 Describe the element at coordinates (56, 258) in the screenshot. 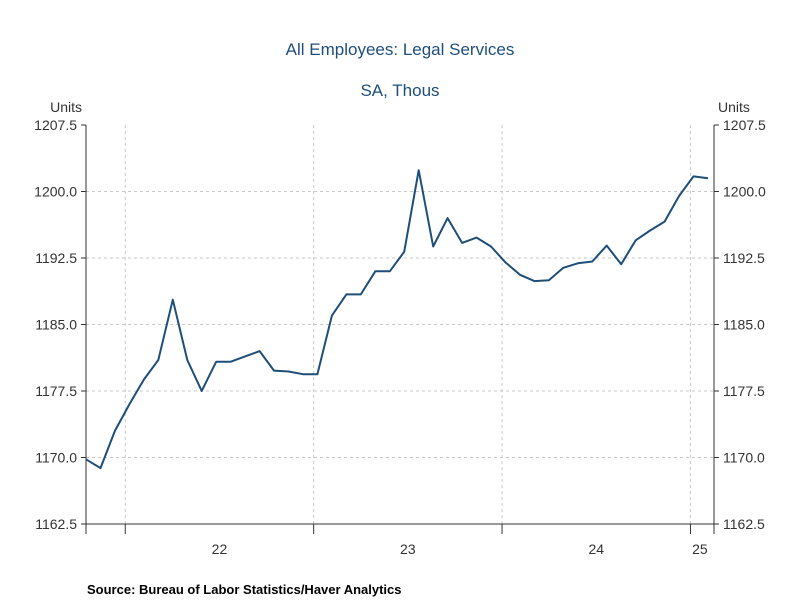

I see `y-tick-label-left: 1192.5` at that location.